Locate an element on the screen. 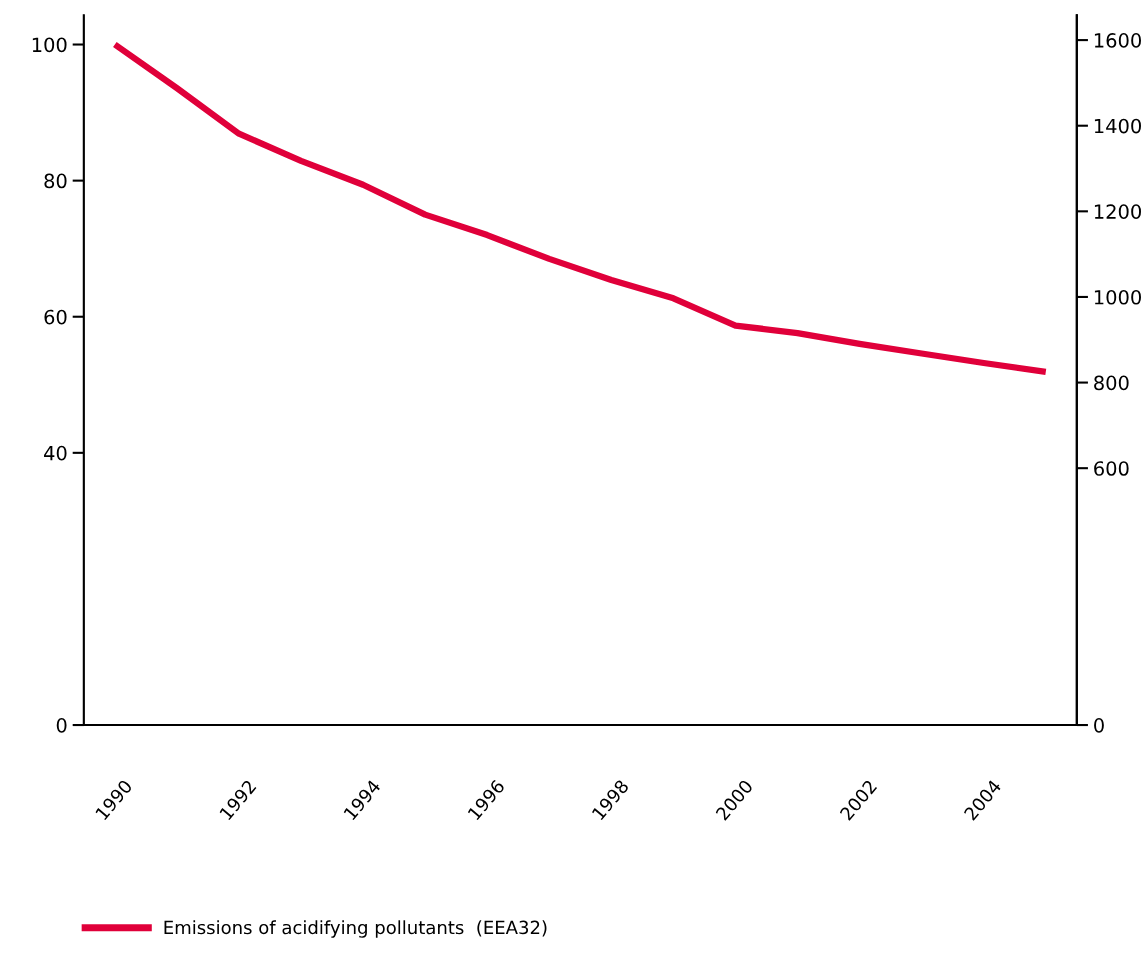 The width and height of the screenshot is (1148, 954). y-tick-label: 0 is located at coordinates (61, 725).